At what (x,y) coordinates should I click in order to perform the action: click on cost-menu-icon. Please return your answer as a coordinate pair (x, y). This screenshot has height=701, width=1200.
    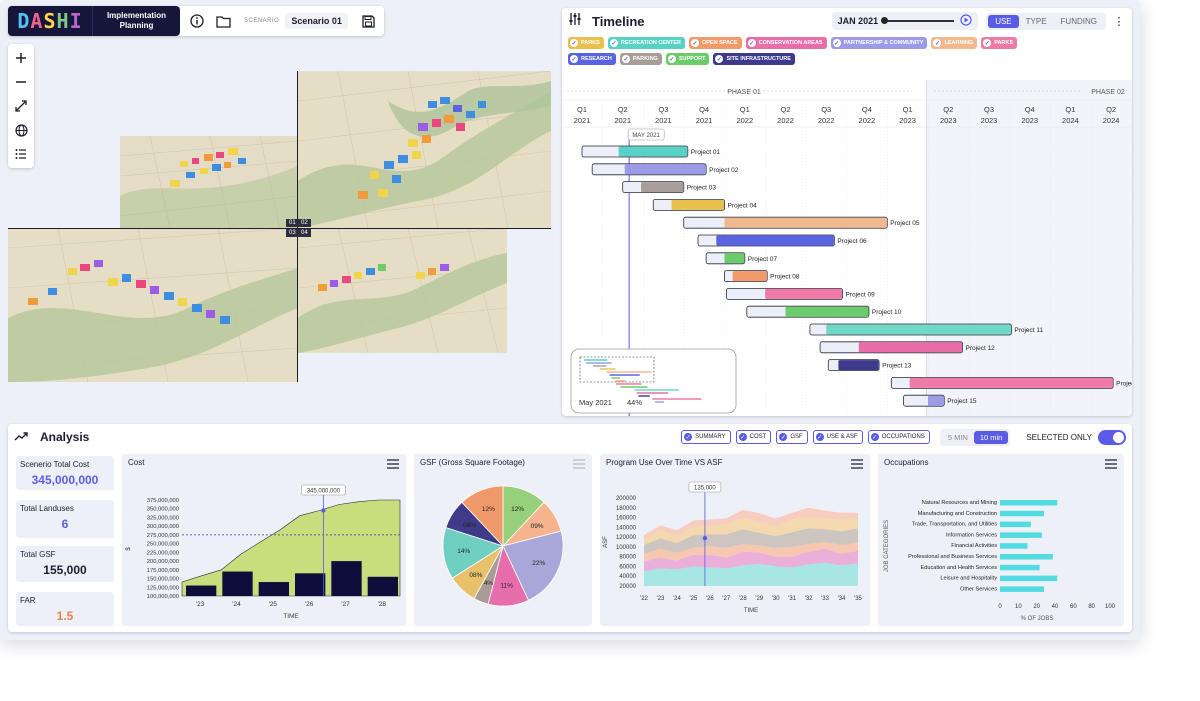
    Looking at the image, I should click on (394, 464).